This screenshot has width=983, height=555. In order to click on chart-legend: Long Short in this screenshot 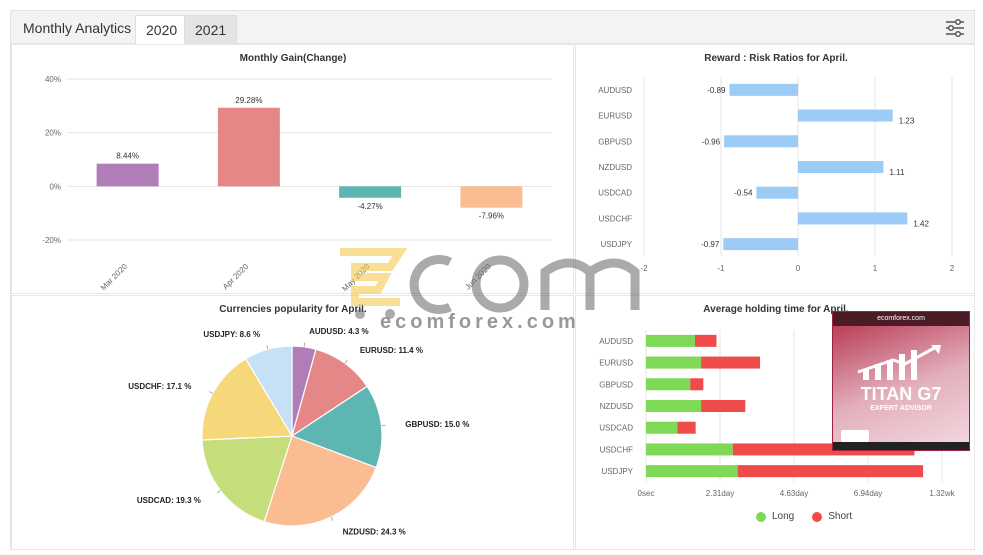, I will do `click(804, 516)`.